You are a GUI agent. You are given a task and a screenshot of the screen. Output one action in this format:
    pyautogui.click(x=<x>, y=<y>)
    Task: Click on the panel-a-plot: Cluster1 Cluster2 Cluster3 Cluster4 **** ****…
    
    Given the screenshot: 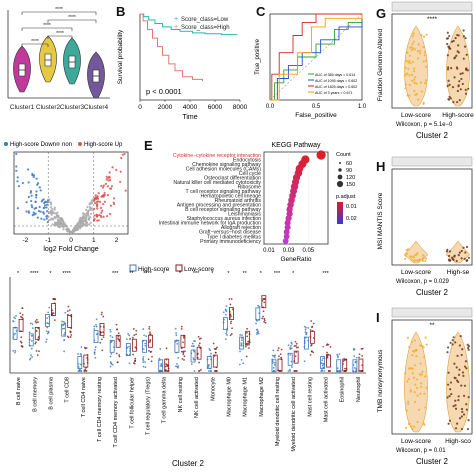 What is the action you would take?
    pyautogui.click(x=58, y=58)
    